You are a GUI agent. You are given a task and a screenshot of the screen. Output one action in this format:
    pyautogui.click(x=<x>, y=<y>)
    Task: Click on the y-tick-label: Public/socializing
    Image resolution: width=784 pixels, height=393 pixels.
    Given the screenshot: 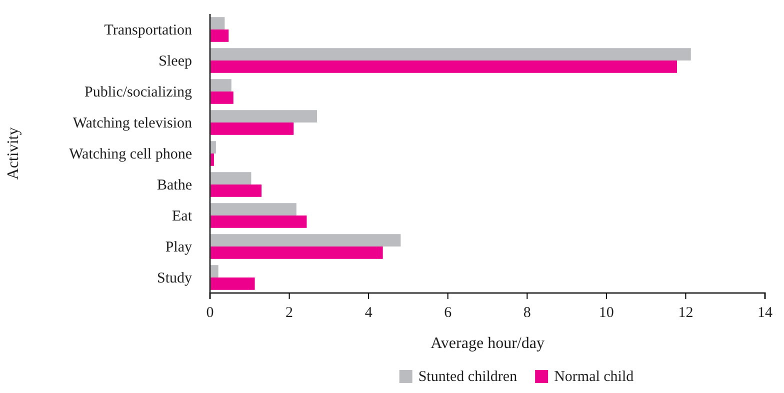 What is the action you would take?
    pyautogui.click(x=138, y=92)
    